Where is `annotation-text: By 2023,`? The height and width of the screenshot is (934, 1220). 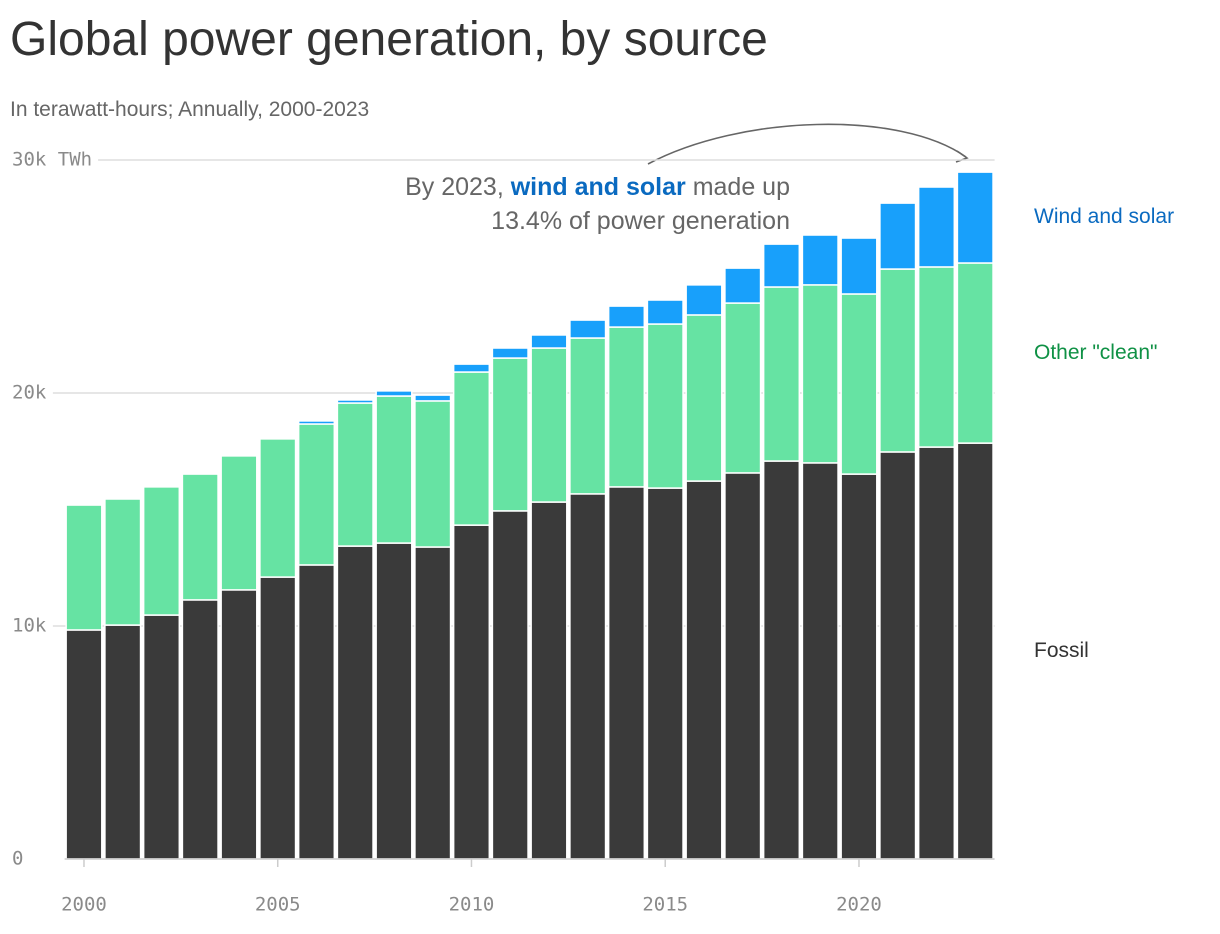 annotation-text: By 2023, is located at coordinates (454, 187).